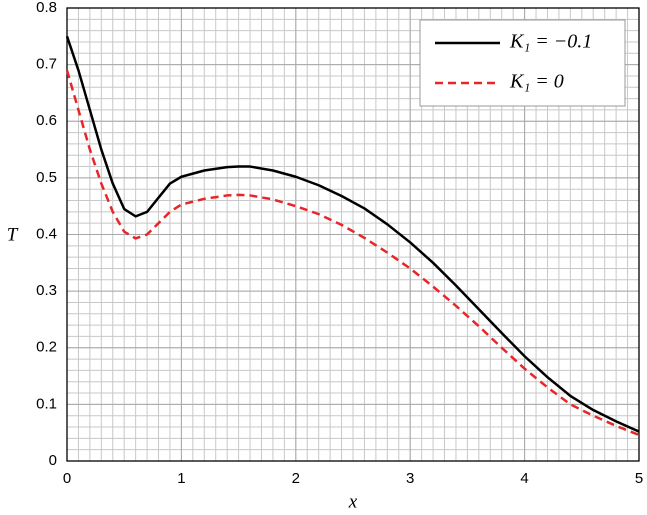 This screenshot has width=647, height=515. What do you see at coordinates (46, 290) in the screenshot?
I see `y-tick-label: 0.3` at bounding box center [46, 290].